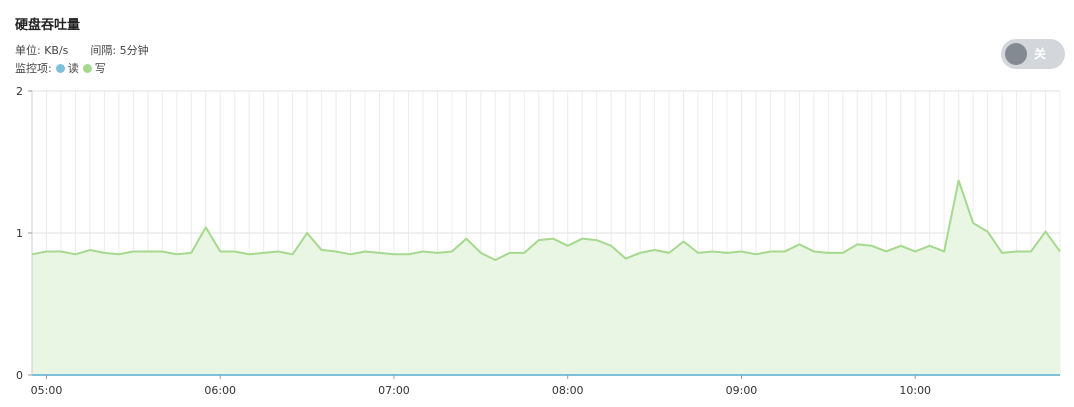 Image resolution: width=1074 pixels, height=407 pixels. I want to click on y-tick-label: 1, so click(19, 233).